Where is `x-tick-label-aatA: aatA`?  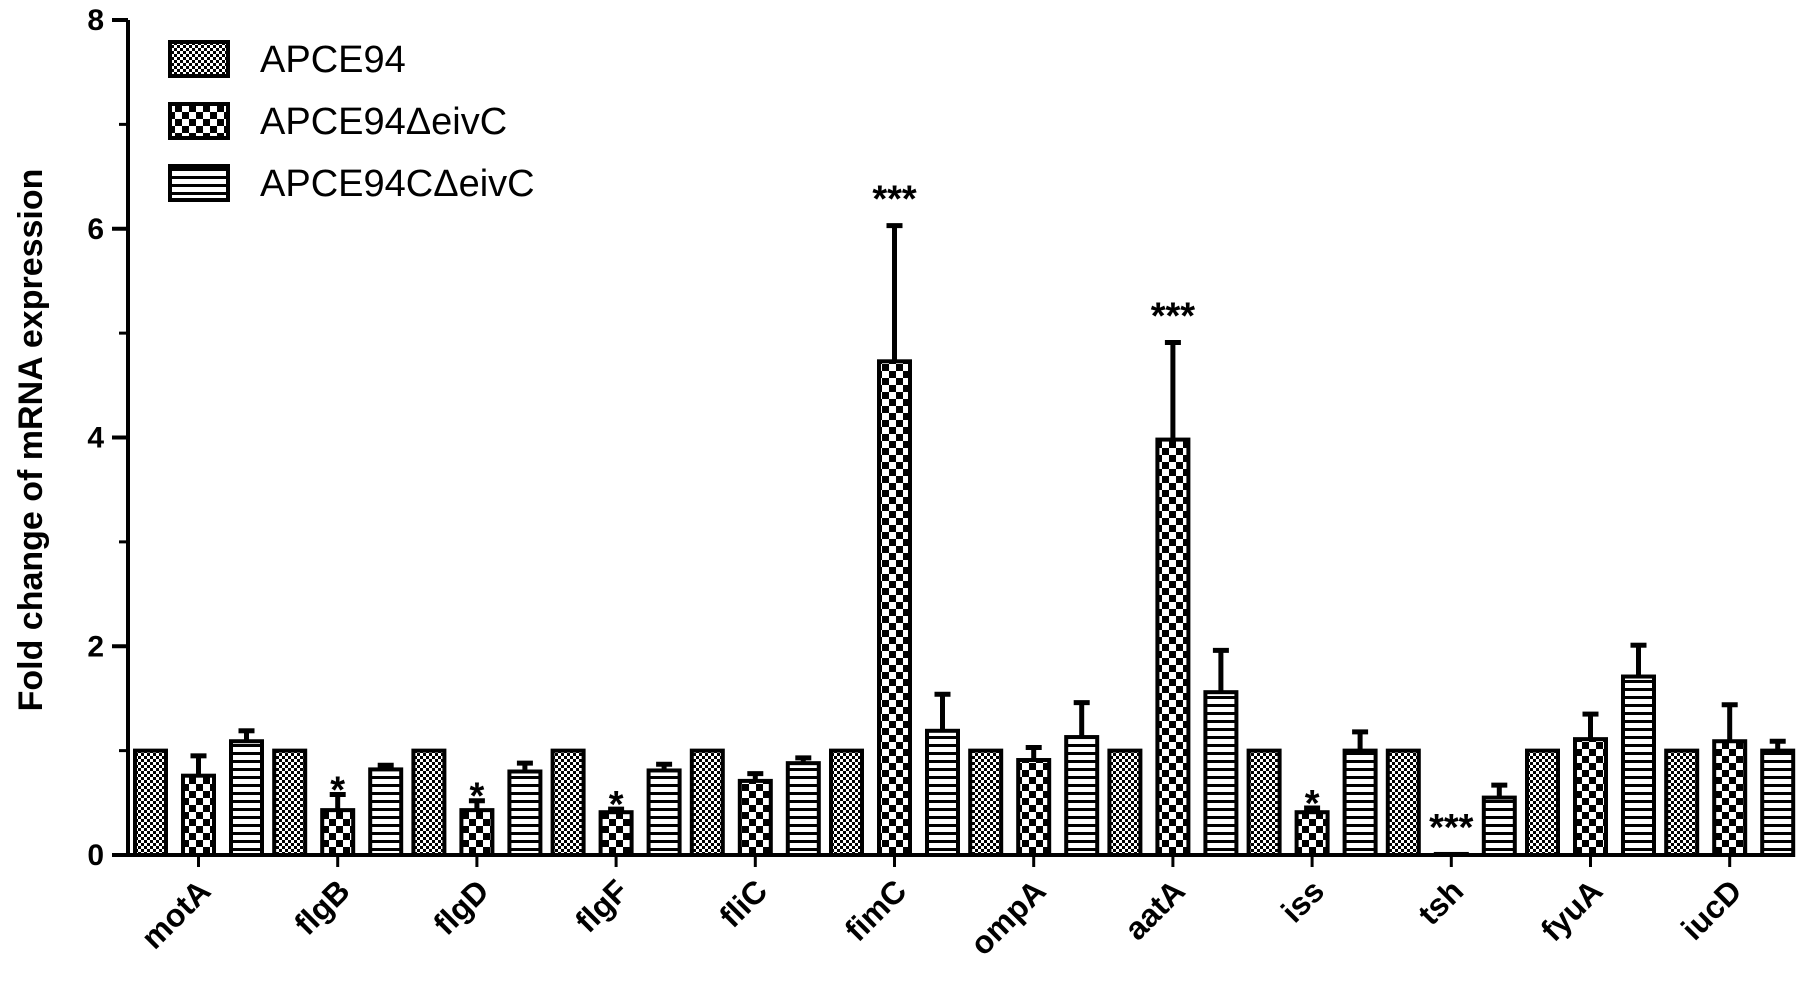 x-tick-label-aatA: aatA is located at coordinates (1154, 909).